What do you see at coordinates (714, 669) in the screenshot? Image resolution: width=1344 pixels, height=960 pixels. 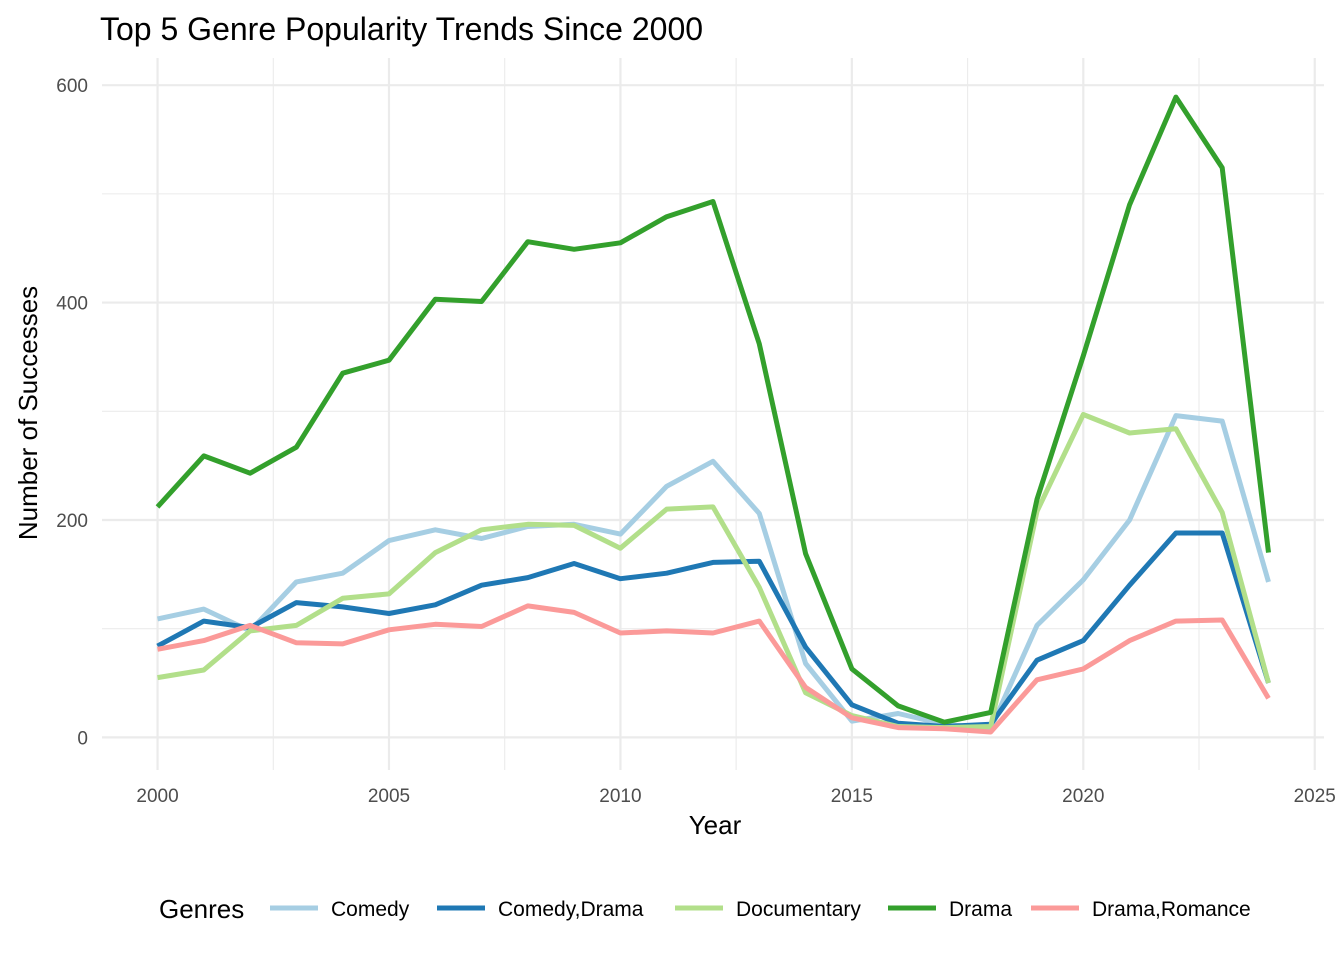 I see `series-line-drama-romance` at bounding box center [714, 669].